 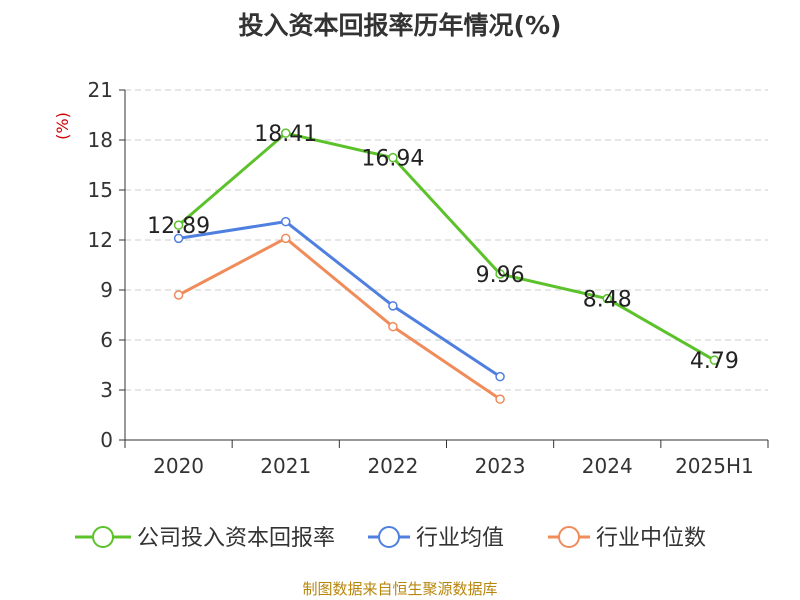 I want to click on legend-label: 公司投入资本回报率, so click(x=236, y=538).